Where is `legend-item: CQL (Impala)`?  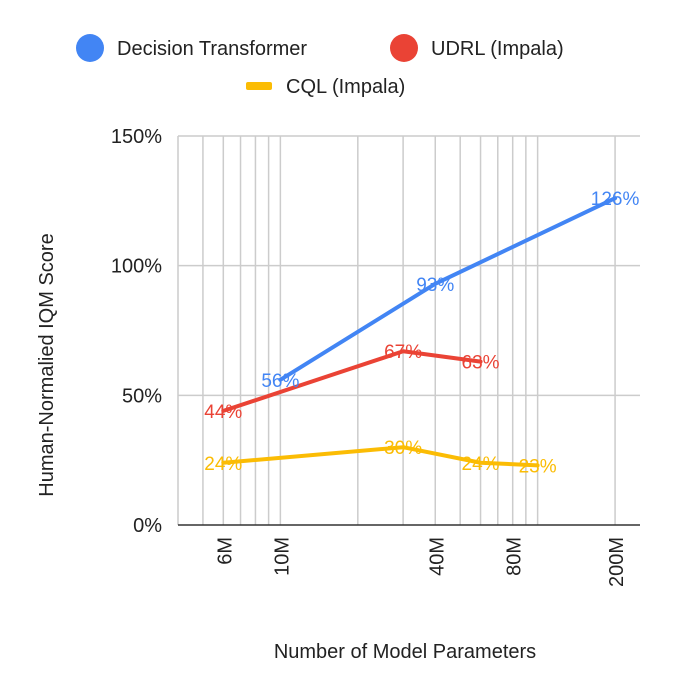 legend-item: CQL (Impala) is located at coordinates (325, 87).